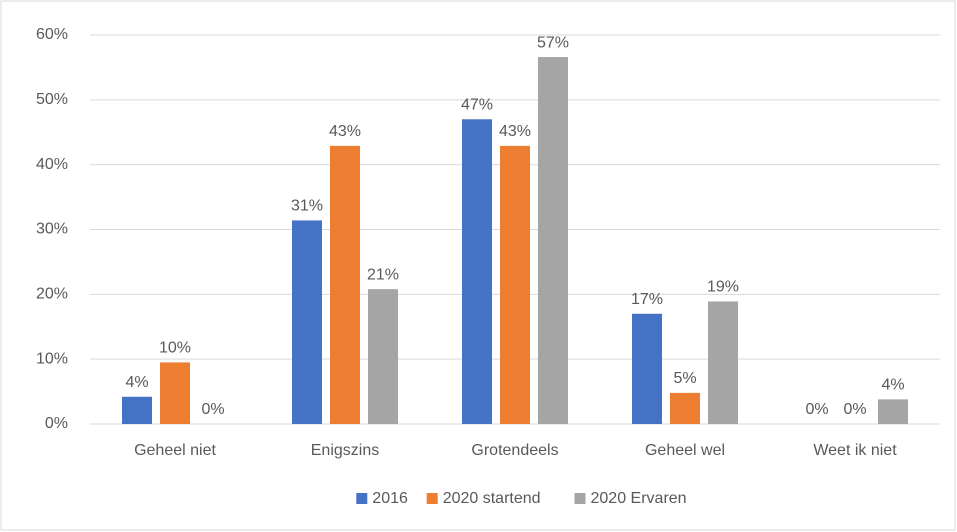 This screenshot has height=532, width=957. Describe the element at coordinates (647, 299) in the screenshot. I see `data-label: 17%` at that location.